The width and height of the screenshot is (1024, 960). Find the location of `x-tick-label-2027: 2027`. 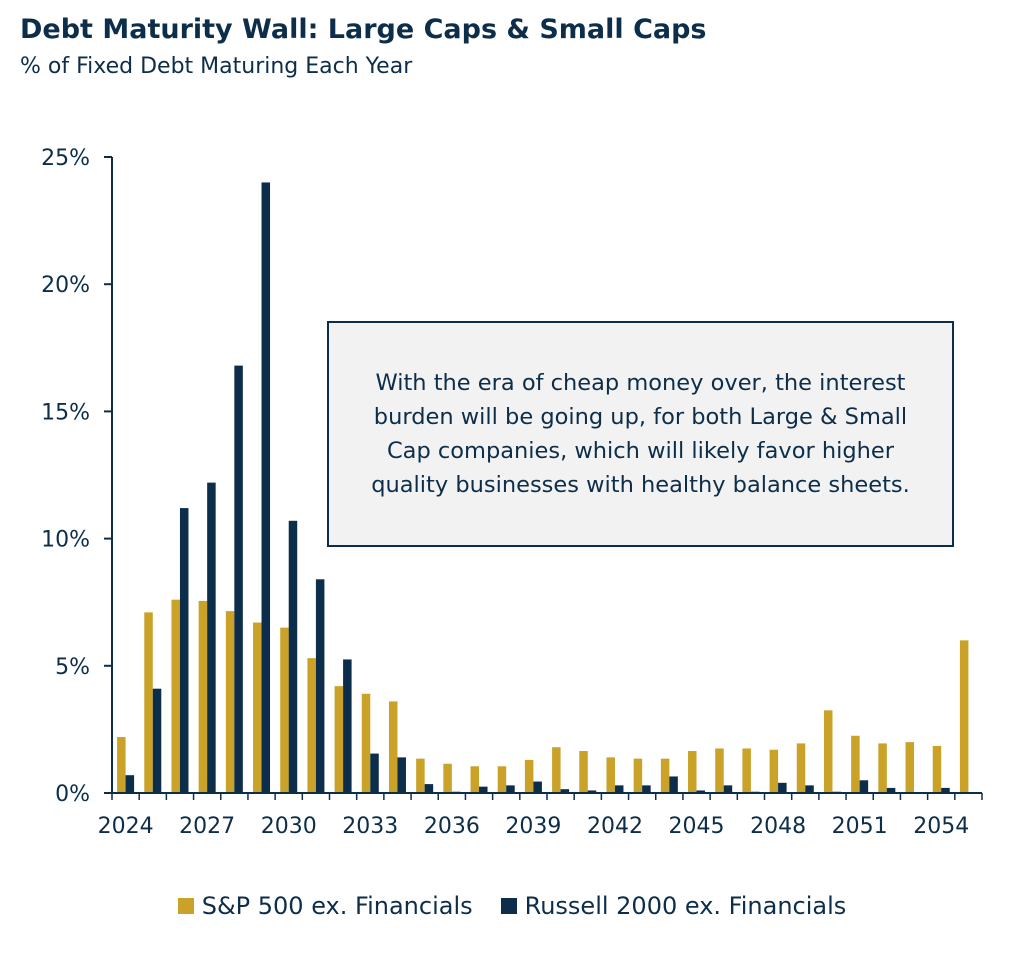

x-tick-label-2027: 2027 is located at coordinates (207, 826).